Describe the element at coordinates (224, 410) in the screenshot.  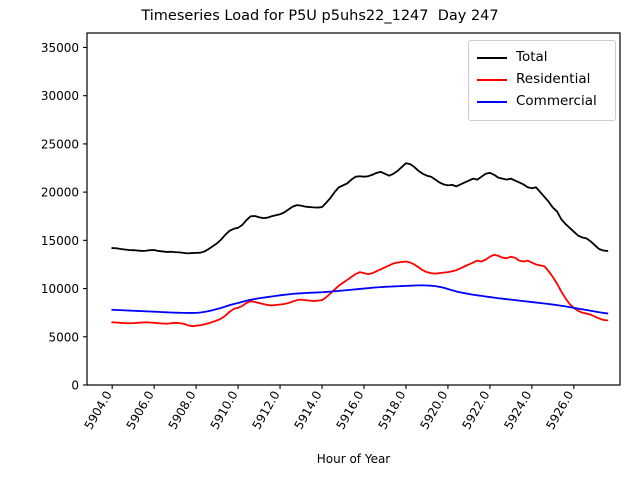
I see `x-tick-label: 5910.0` at that location.